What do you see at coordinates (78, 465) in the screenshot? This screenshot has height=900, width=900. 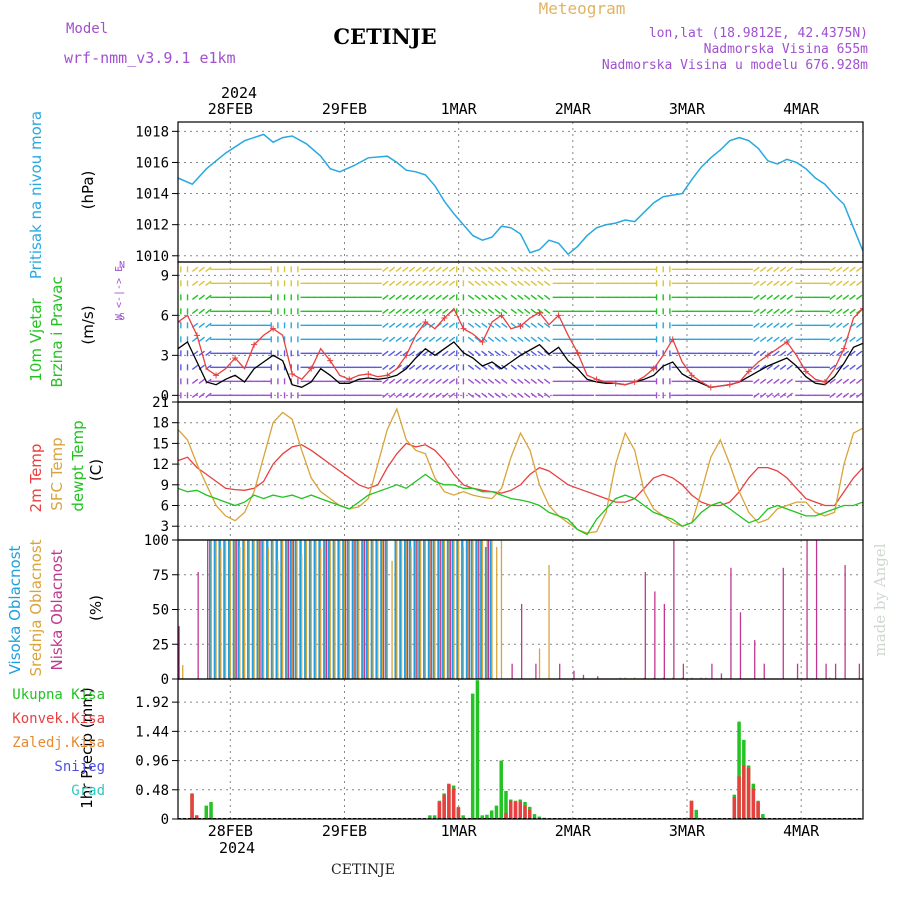 I see `ylabel-dewpoint: dewpt Temp` at bounding box center [78, 465].